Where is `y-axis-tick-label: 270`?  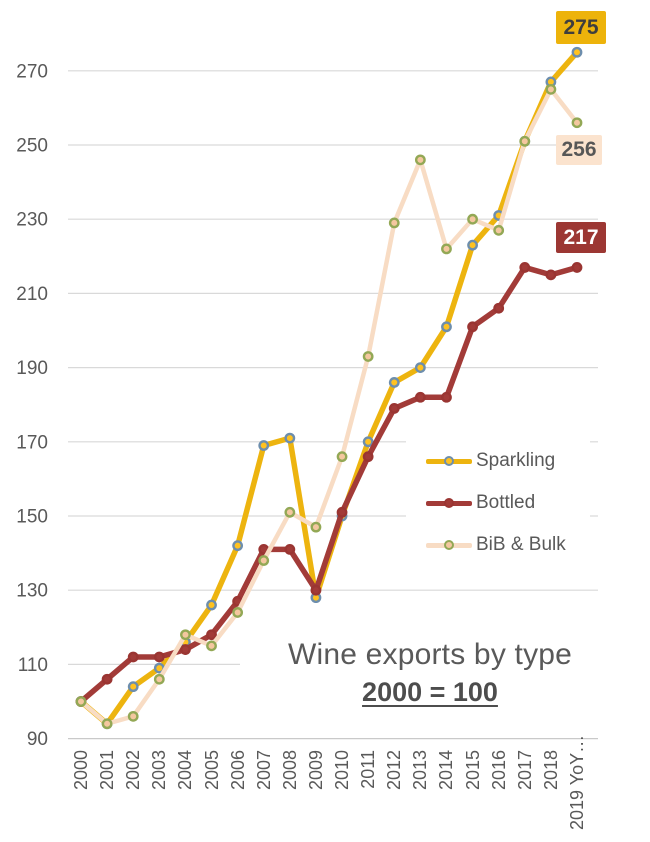 y-axis-tick-label: 270 is located at coordinates (32, 71).